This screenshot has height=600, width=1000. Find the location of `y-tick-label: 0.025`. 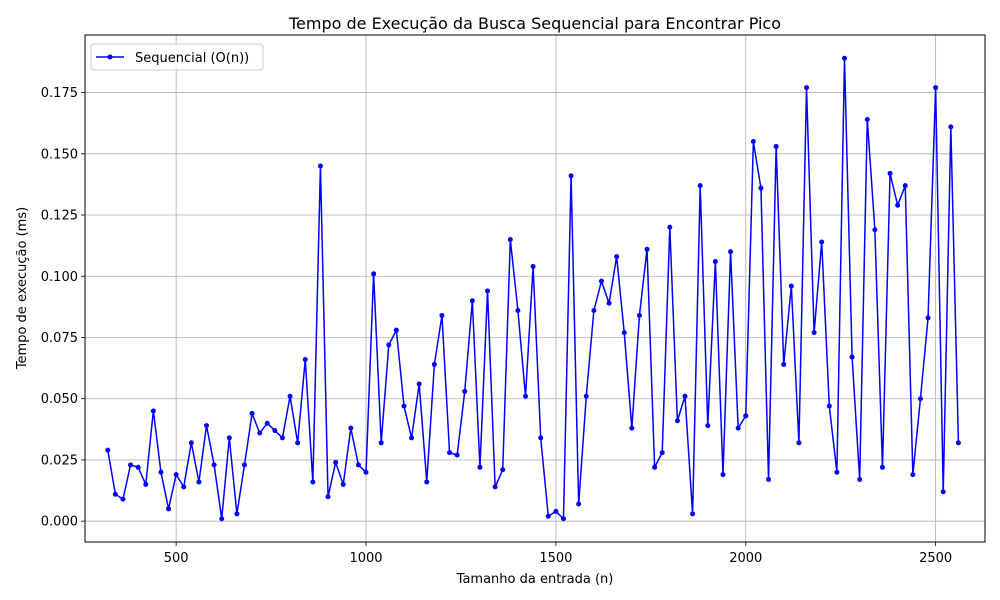

y-tick-label: 0.025 is located at coordinates (59, 460).